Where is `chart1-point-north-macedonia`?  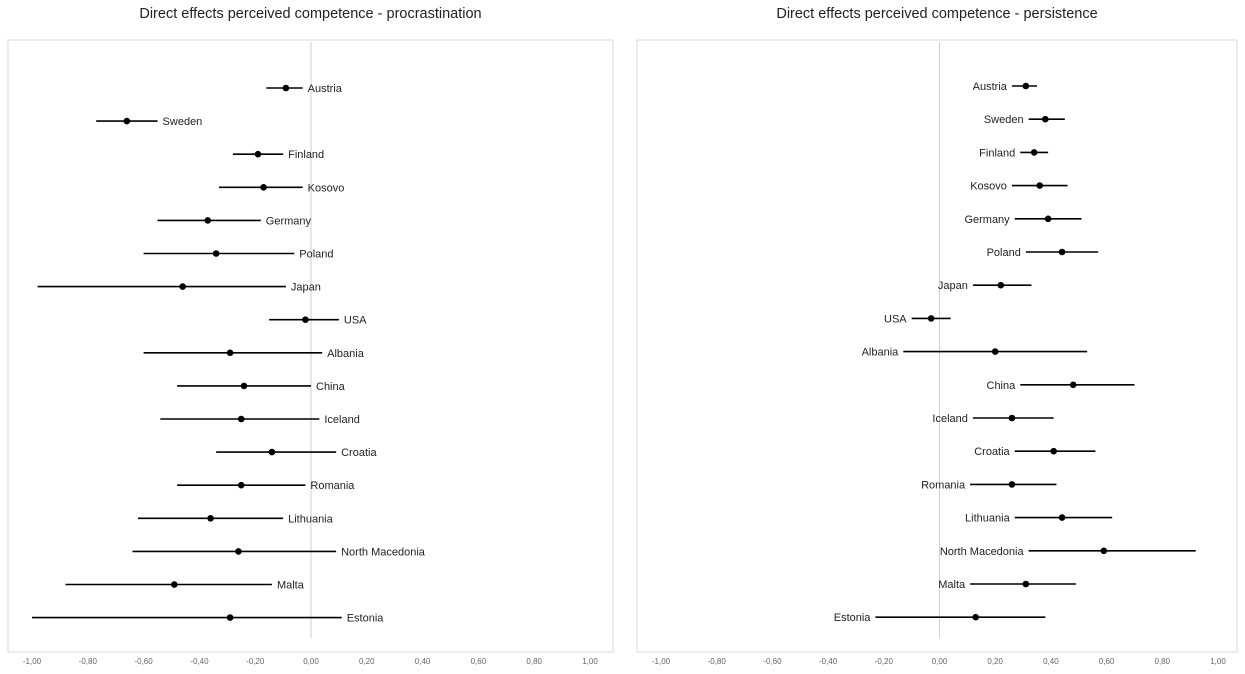 chart1-point-north-macedonia is located at coordinates (238, 551).